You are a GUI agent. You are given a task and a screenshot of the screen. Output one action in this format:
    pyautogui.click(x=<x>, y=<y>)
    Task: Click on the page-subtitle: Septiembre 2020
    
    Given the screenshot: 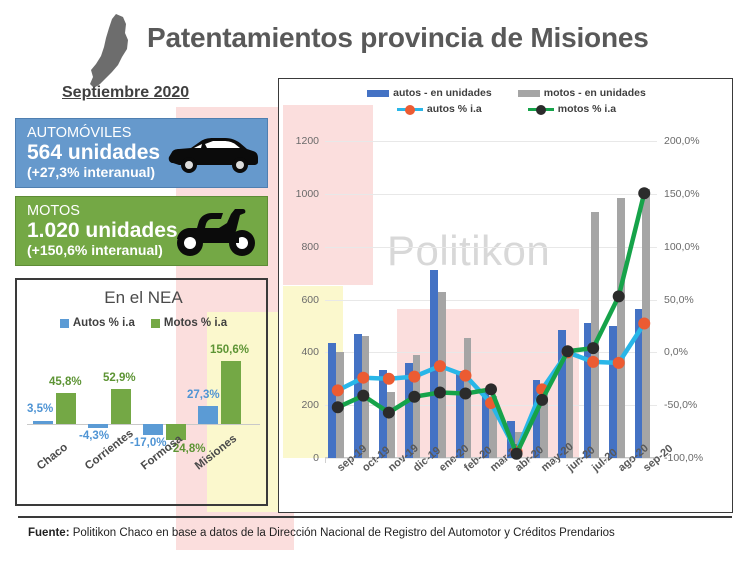 What is the action you would take?
    pyautogui.click(x=126, y=92)
    